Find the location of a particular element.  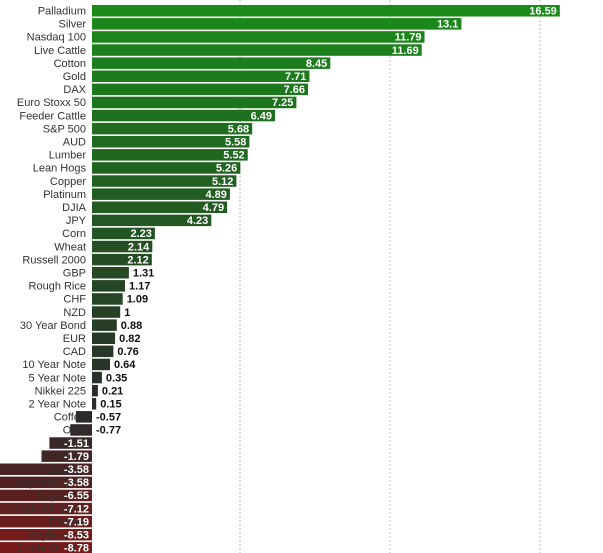

category-label: Ethanol is located at coordinates (67, 522).